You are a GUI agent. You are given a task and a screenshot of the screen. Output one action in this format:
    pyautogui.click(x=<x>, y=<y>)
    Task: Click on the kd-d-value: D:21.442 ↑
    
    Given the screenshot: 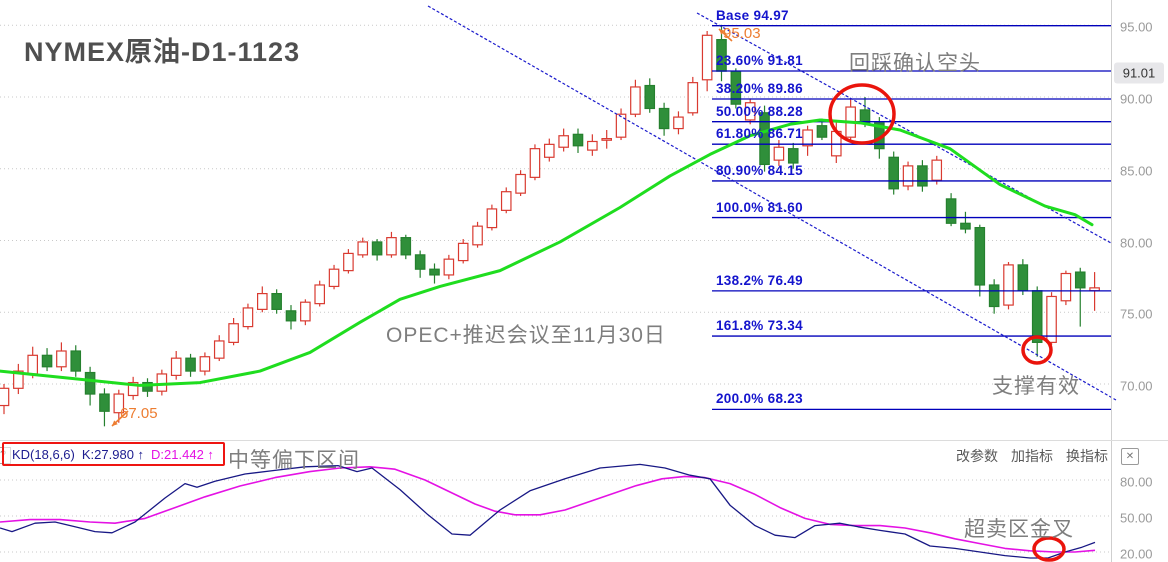 What is the action you would take?
    pyautogui.click(x=182, y=454)
    